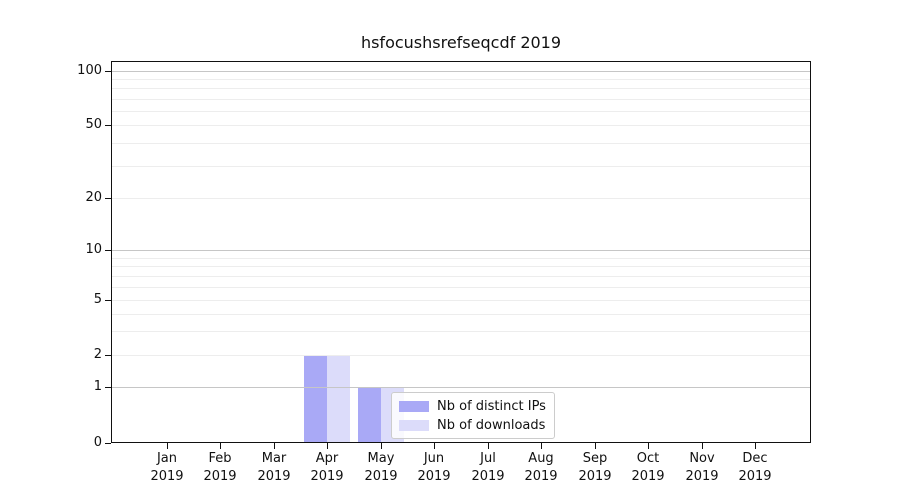  Describe the element at coordinates (461, 42) in the screenshot. I see `chart-title: hsfocushsrefseqcdf 2019` at that location.